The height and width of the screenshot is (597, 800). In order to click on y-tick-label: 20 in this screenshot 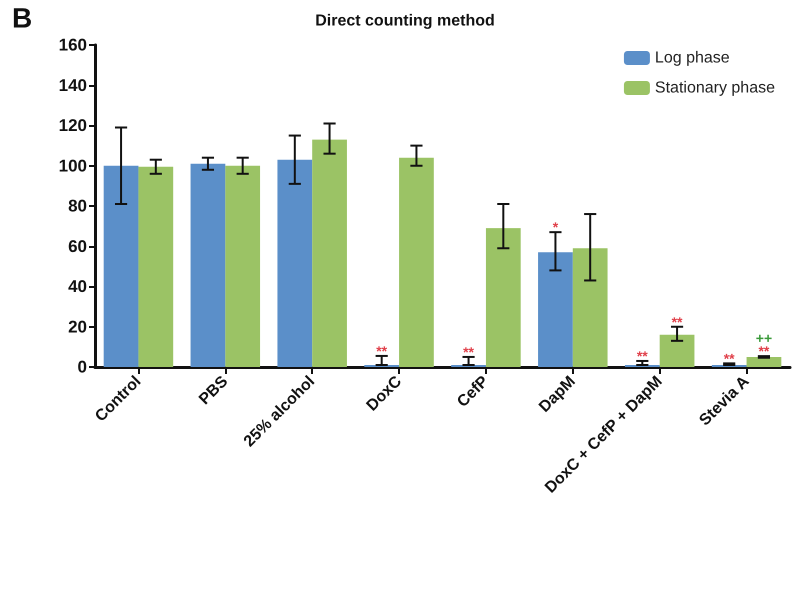, I will do `click(77, 326)`.